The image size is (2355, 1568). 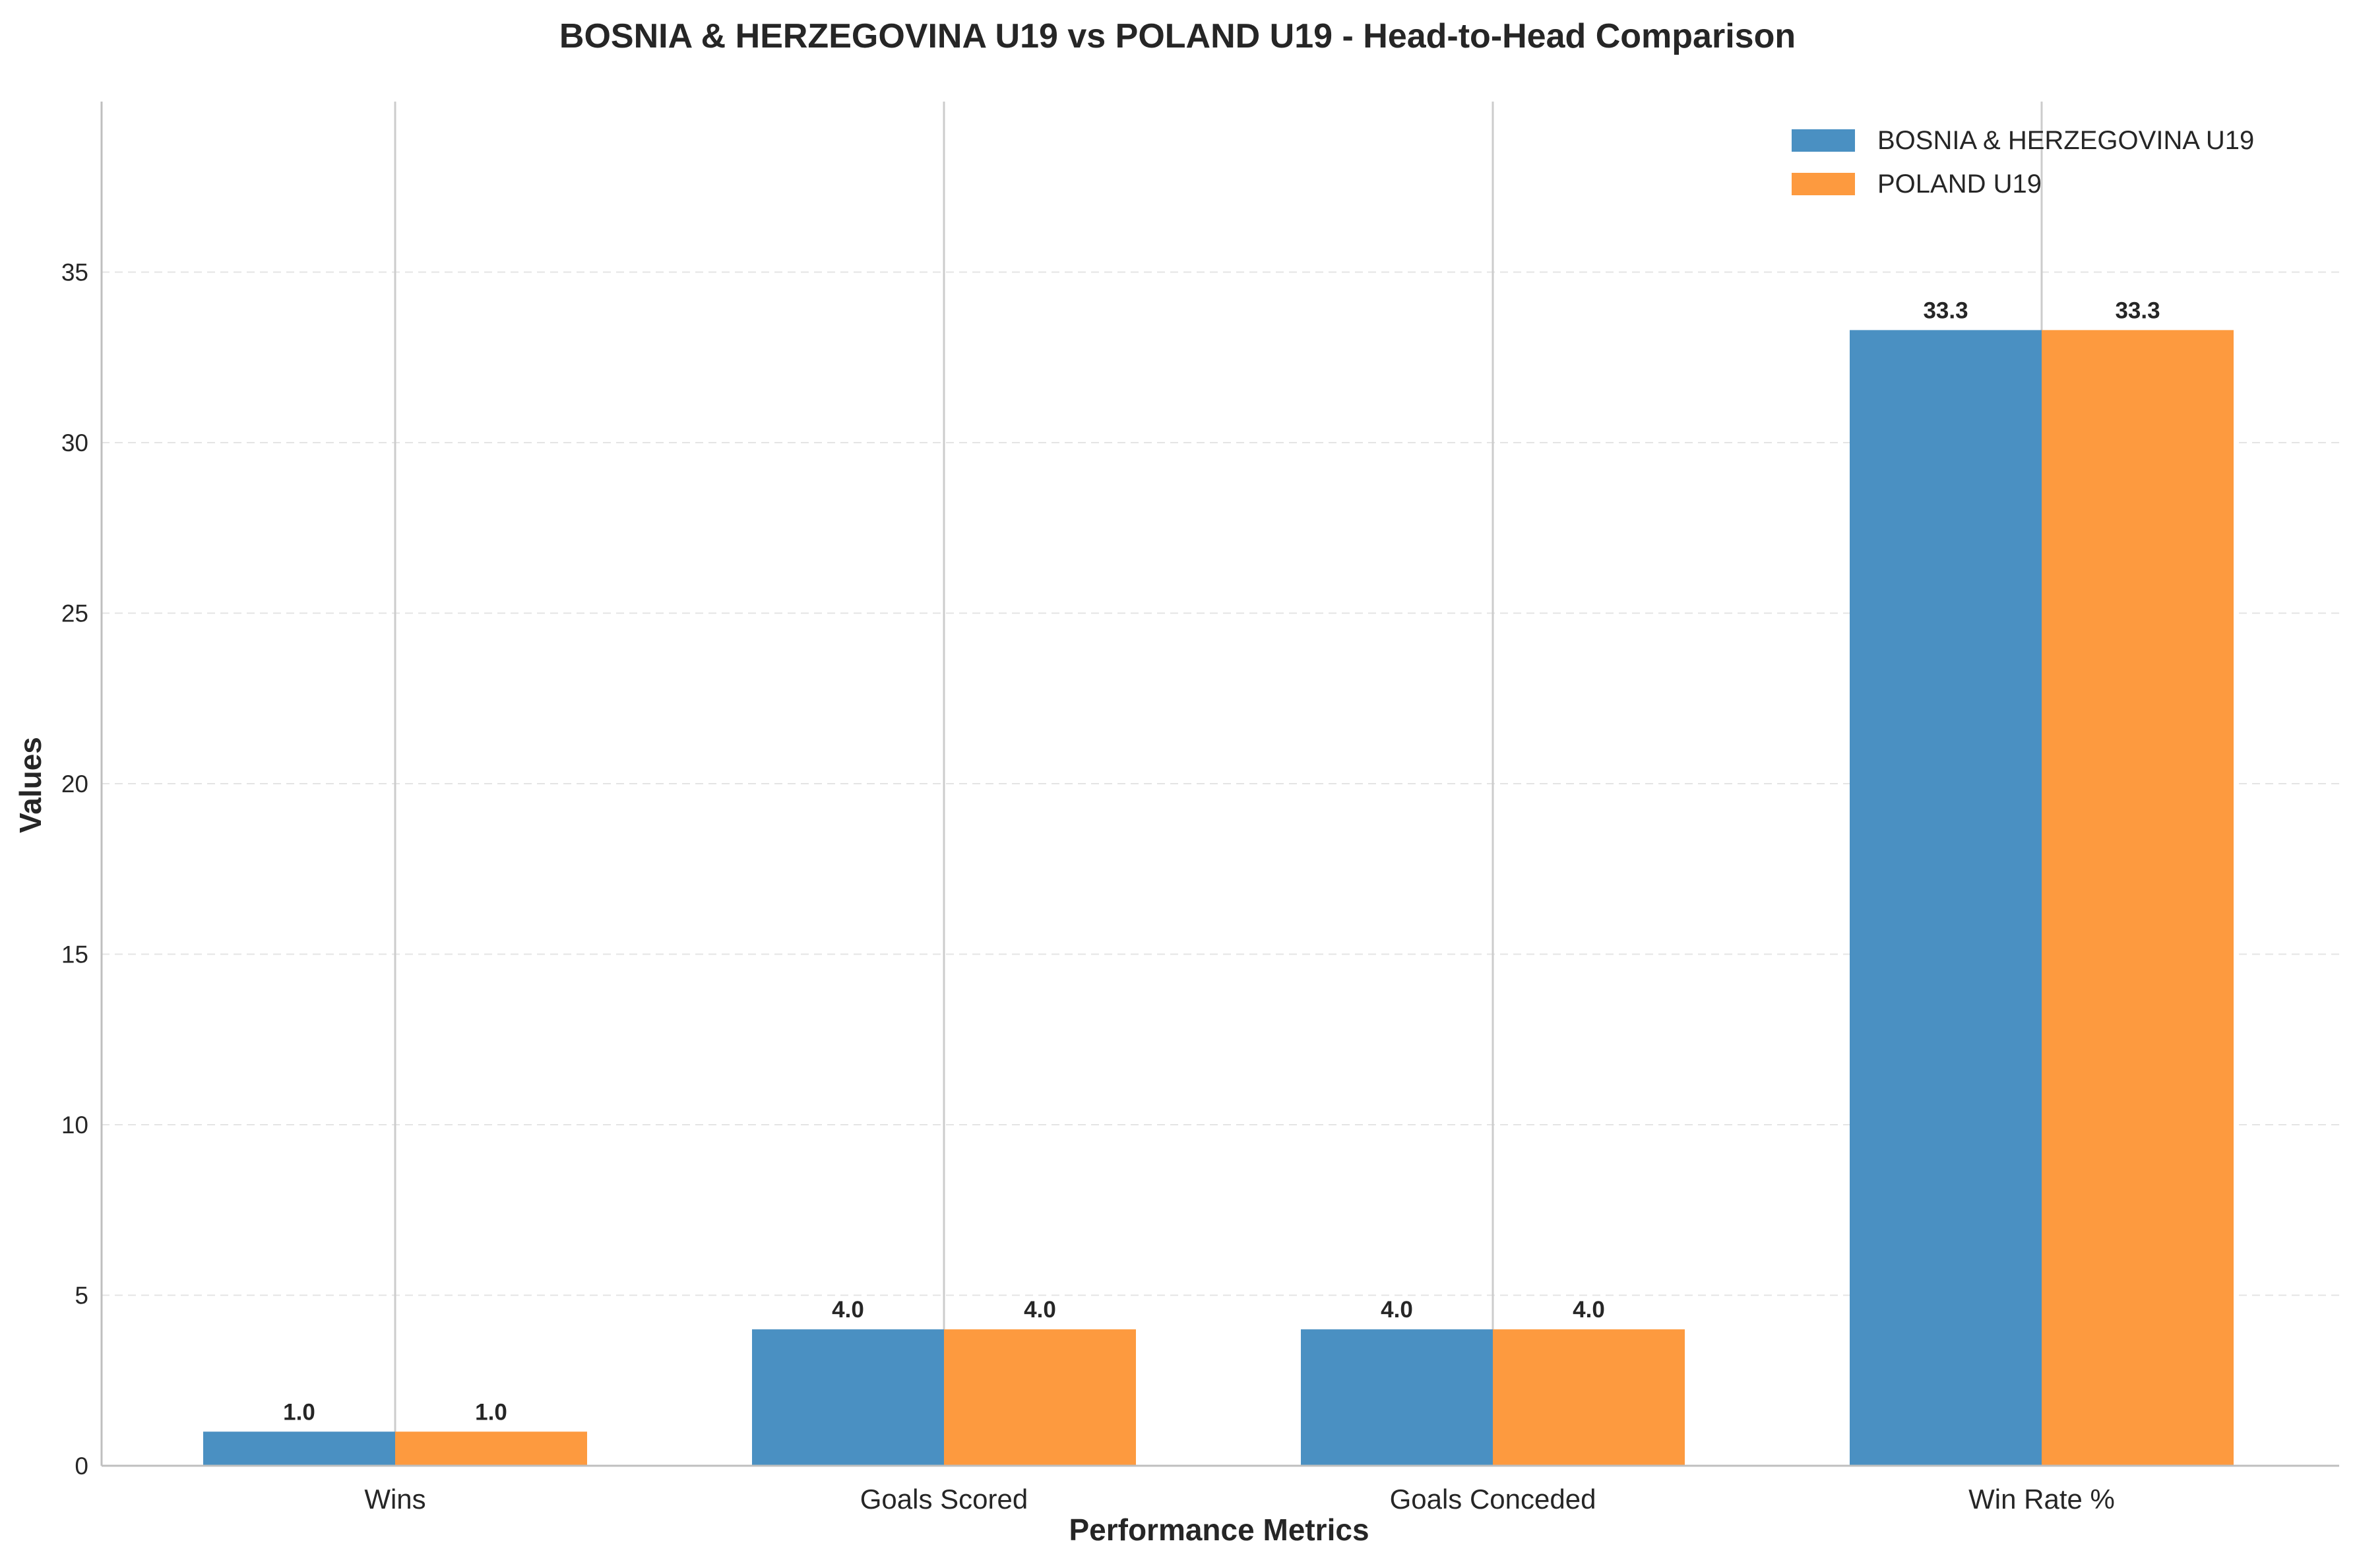 I want to click on y-tick-label: 25, so click(x=74, y=613).